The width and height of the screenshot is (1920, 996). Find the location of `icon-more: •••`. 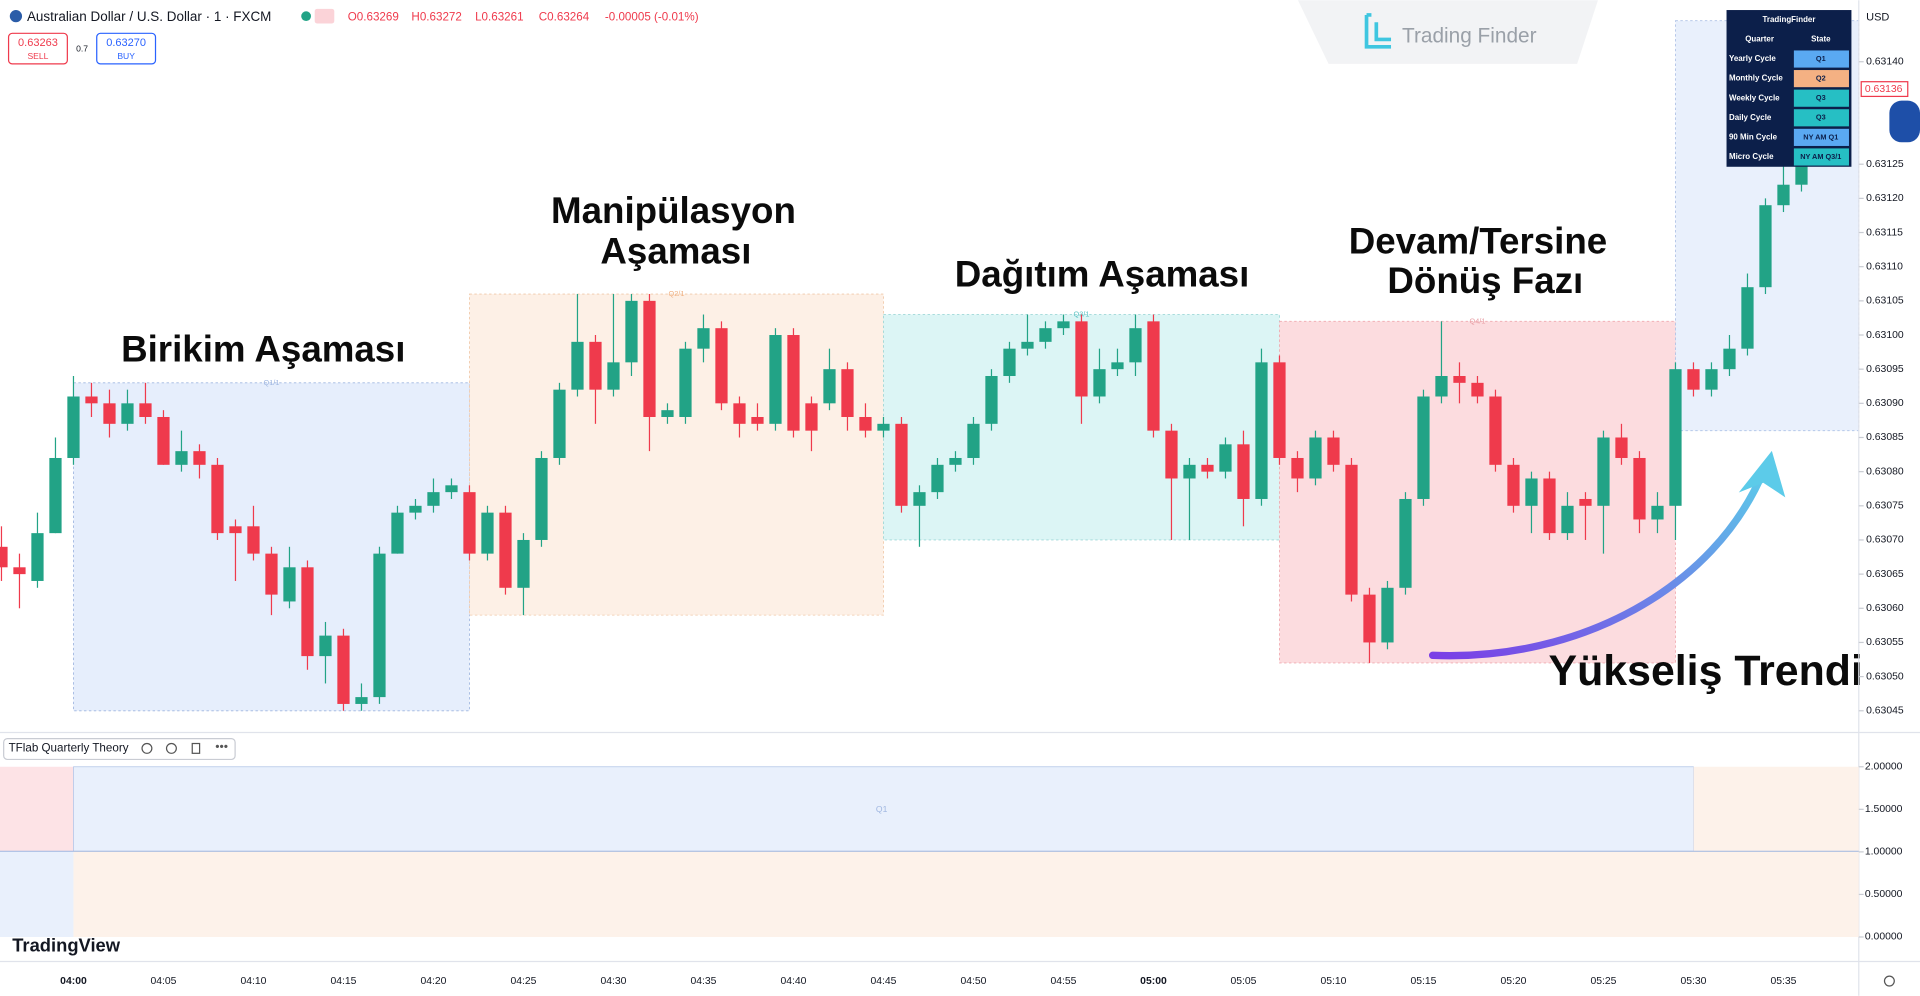

icon-more: ••• is located at coordinates (221, 746).